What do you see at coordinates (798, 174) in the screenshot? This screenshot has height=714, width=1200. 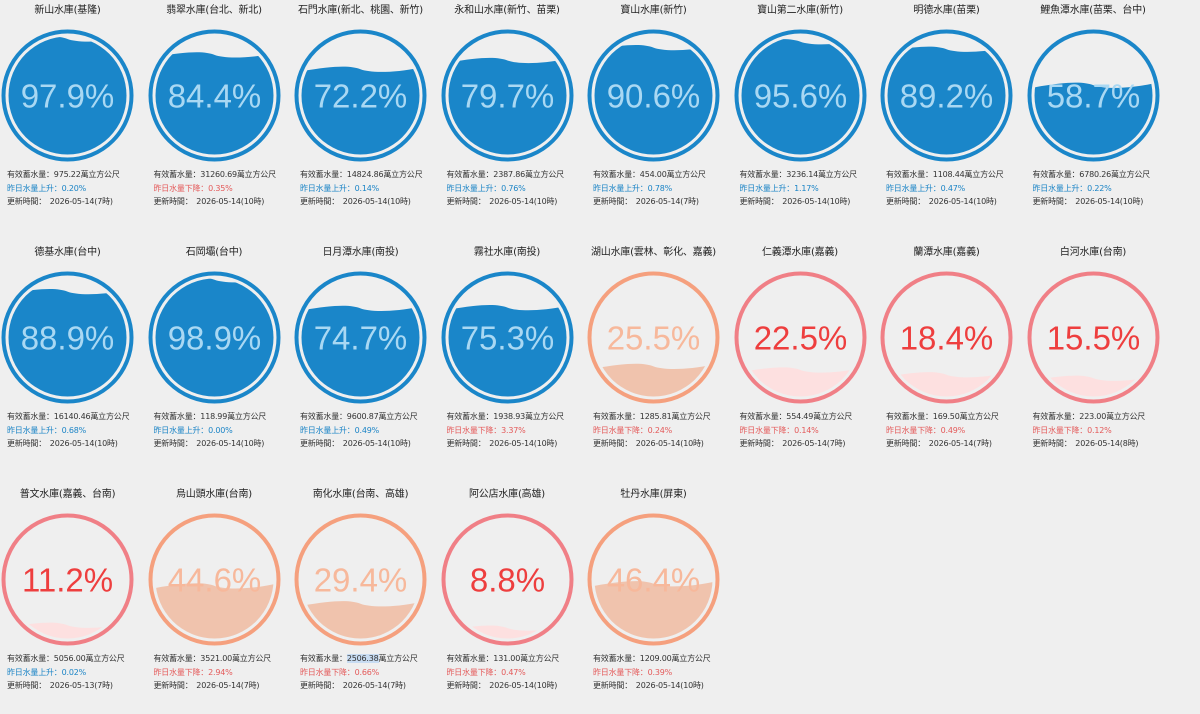 I see `storage-text: 有效蓄水量：3236.14萬立方公尺` at bounding box center [798, 174].